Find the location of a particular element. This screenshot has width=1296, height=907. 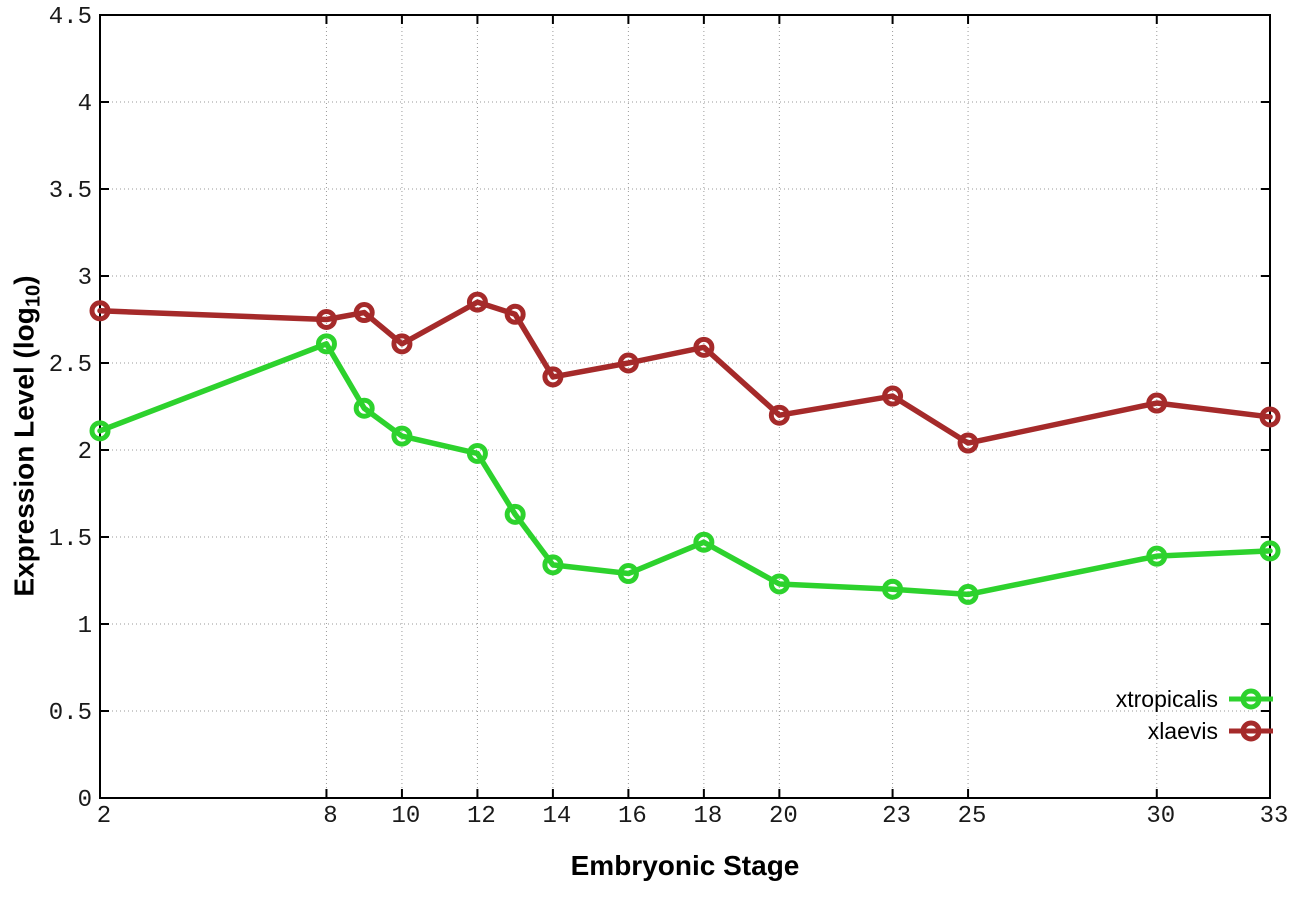

x-tick-label: 33 is located at coordinates (1274, 816).